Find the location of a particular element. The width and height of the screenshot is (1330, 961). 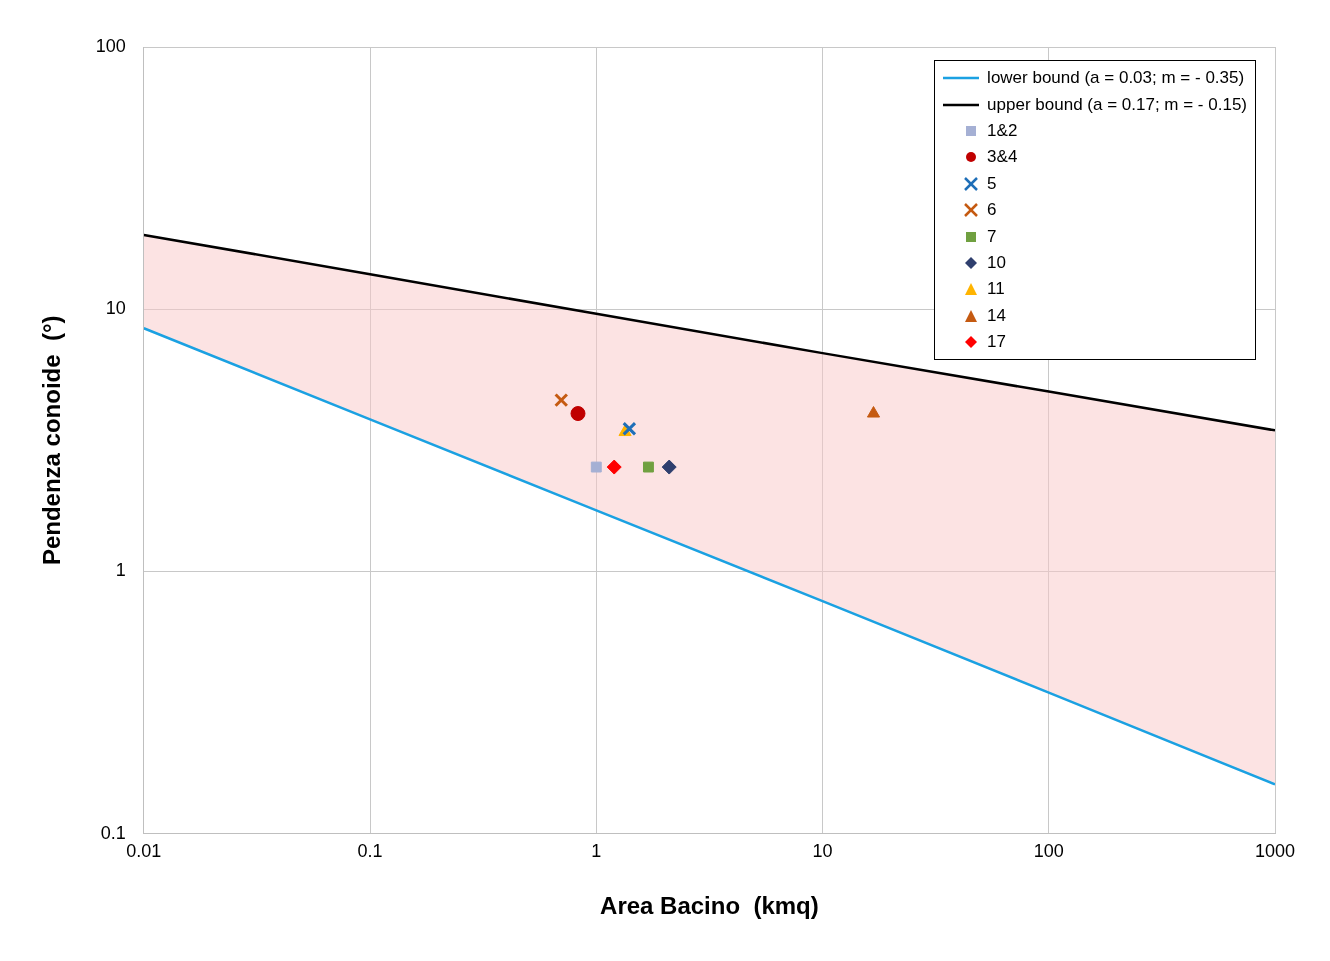

y-tick-label: 0.1 is located at coordinates (113, 832).